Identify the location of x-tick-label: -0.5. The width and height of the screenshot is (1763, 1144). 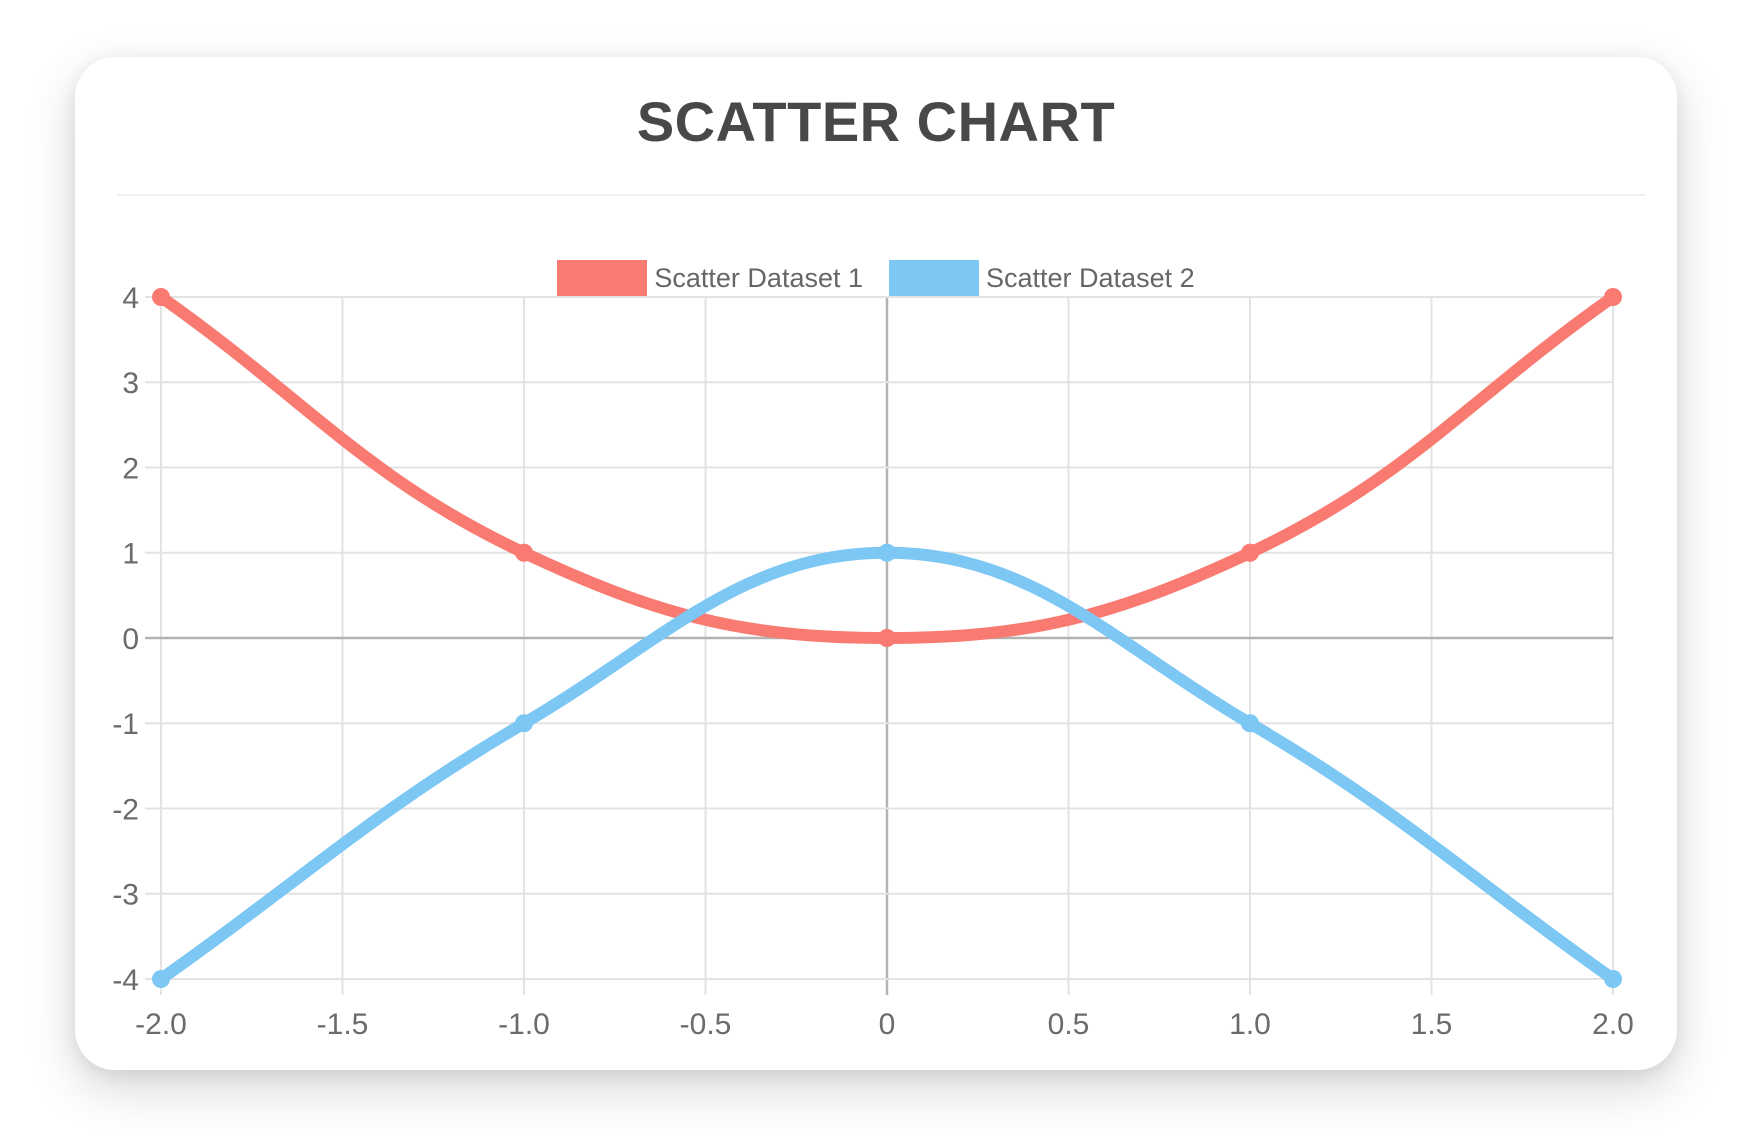
(706, 1024).